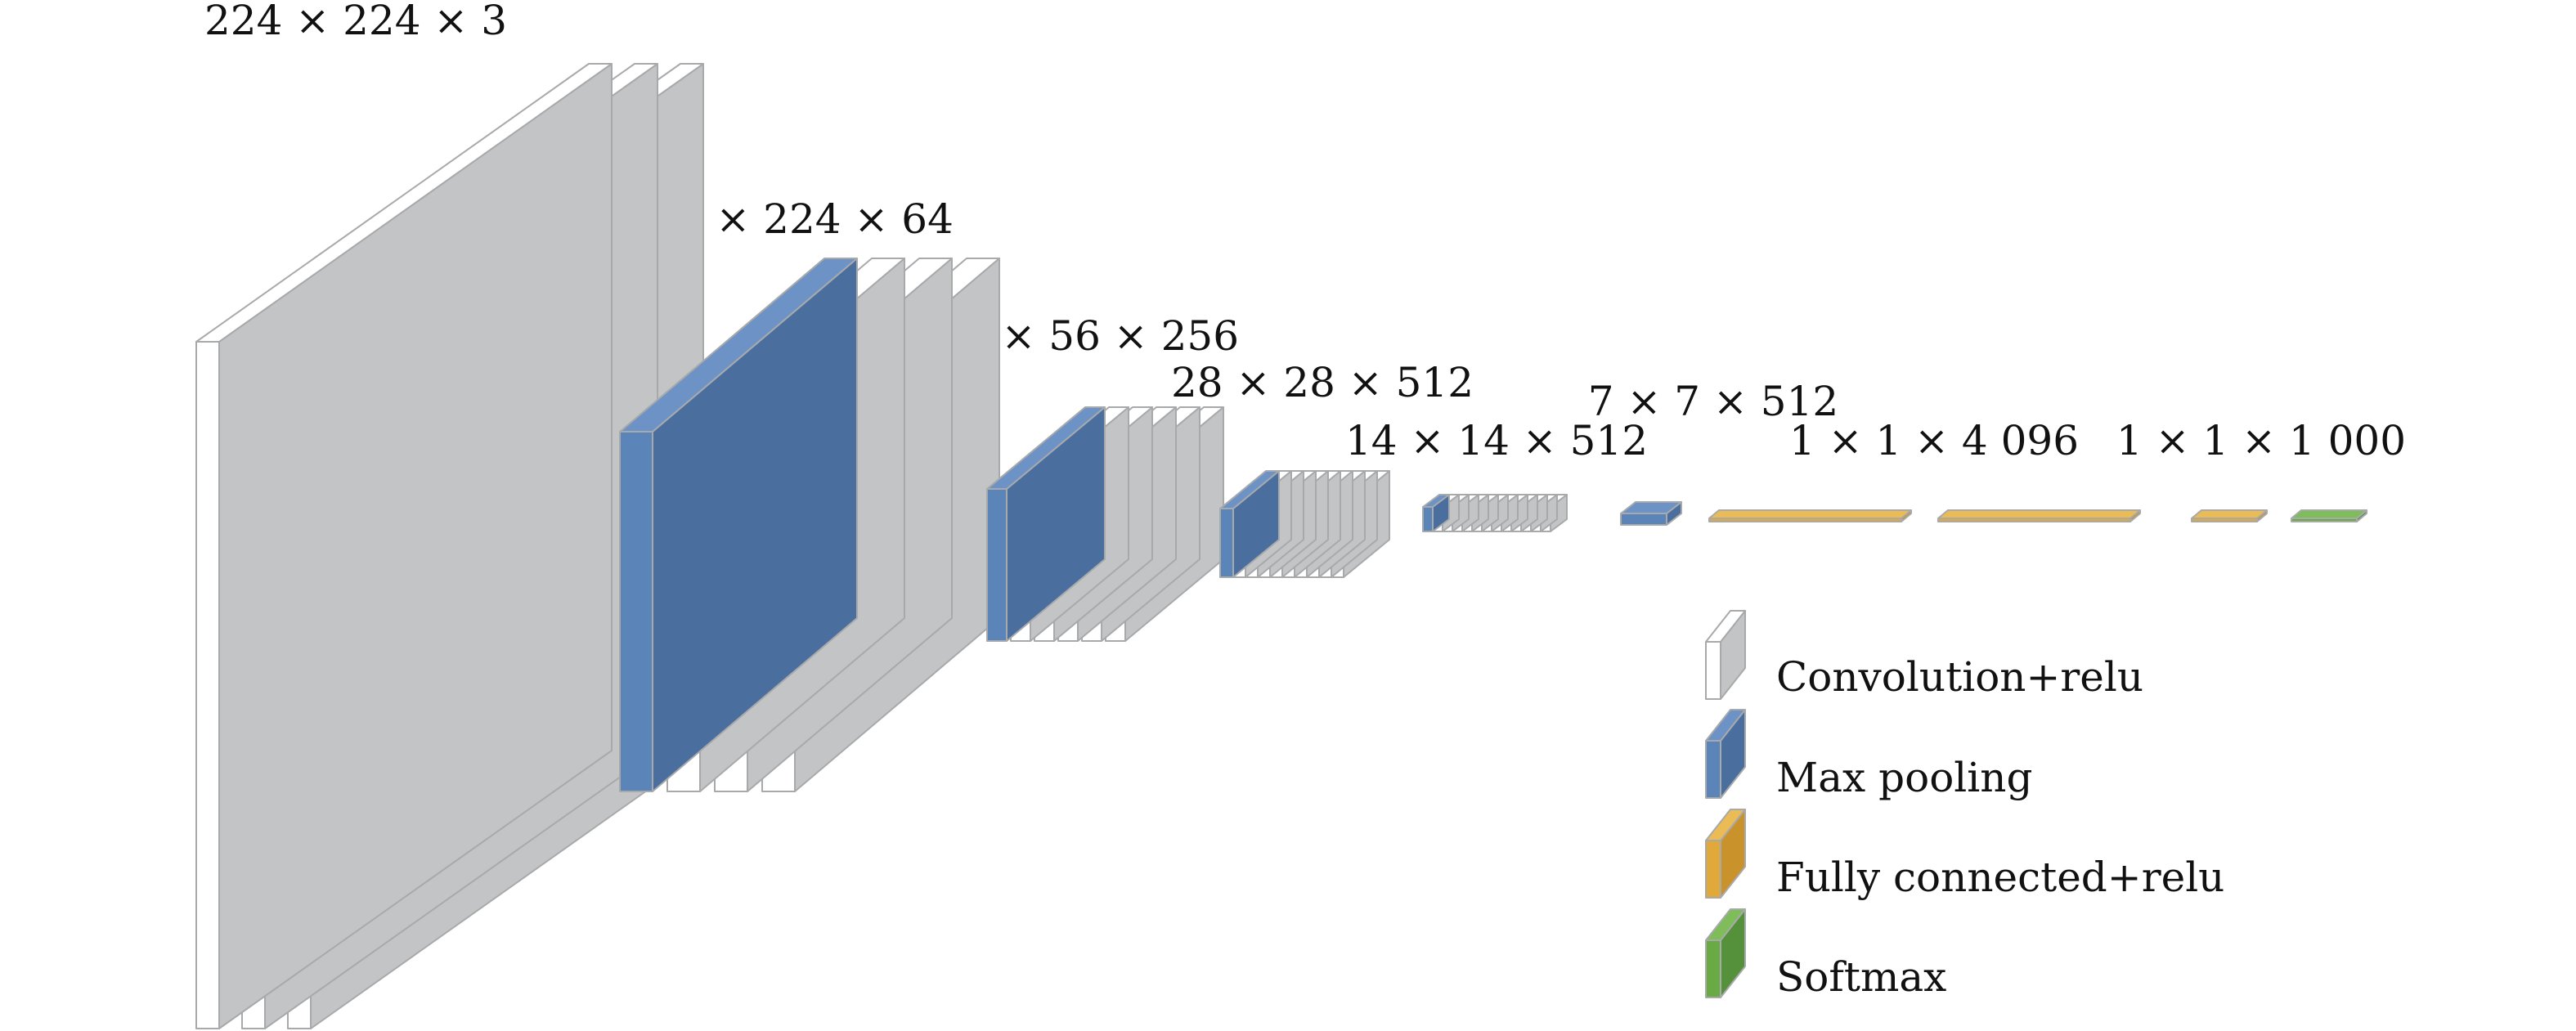 The height and width of the screenshot is (1031, 2576). I want to click on stage-label-6: 7 × 7 × 512, so click(1713, 401).